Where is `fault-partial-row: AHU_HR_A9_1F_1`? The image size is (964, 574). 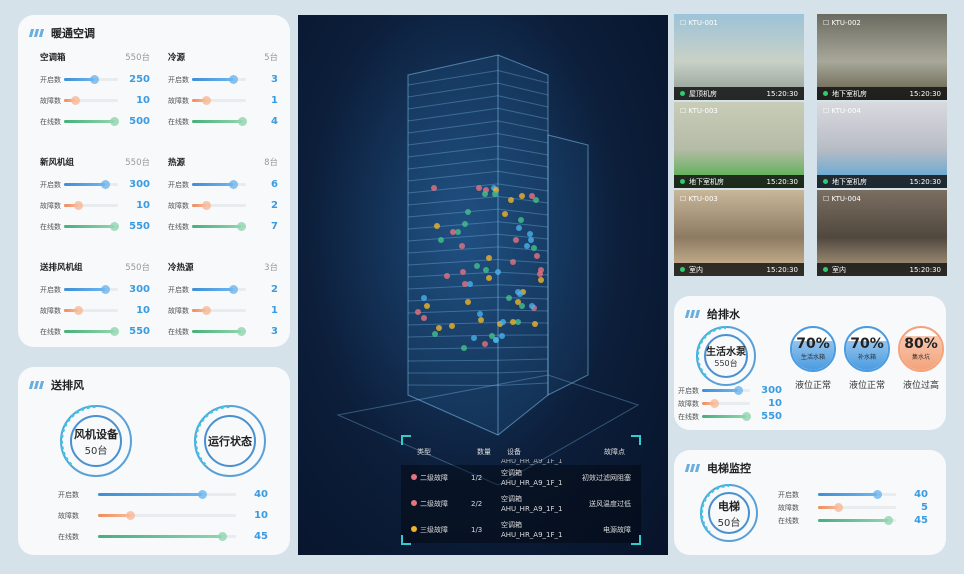 fault-partial-row: AHU_HR_A9_1F_1 is located at coordinates (532, 462).